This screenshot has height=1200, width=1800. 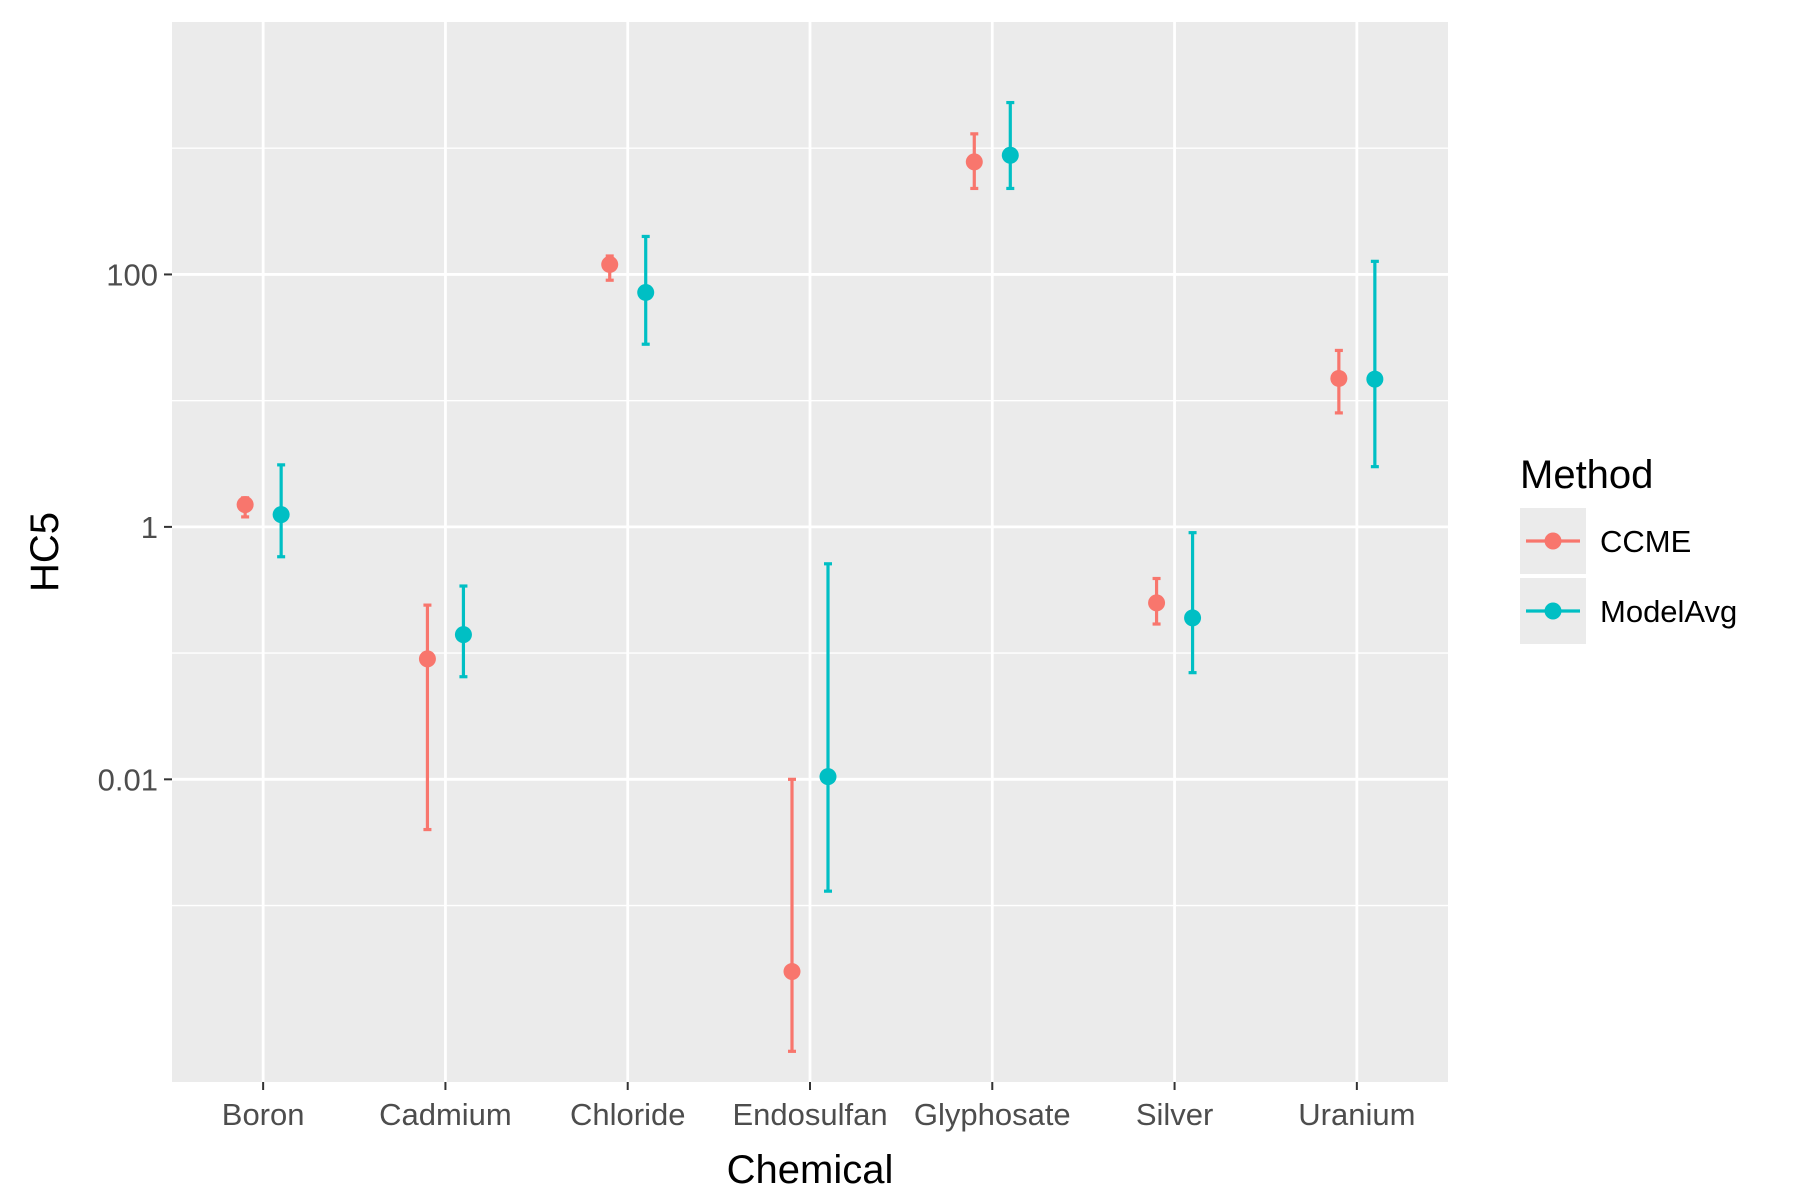 What do you see at coordinates (1628, 576) in the screenshot?
I see `legend-entries: CCME ModelAvg` at bounding box center [1628, 576].